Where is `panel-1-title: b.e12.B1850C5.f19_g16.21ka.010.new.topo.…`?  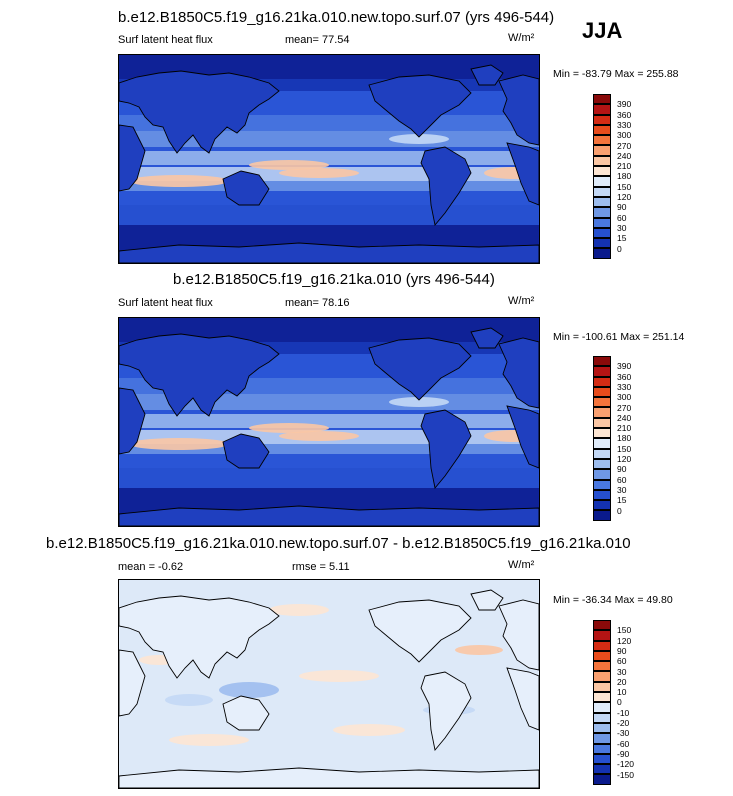 panel-1-title: b.e12.B1850C5.f19_g16.21ka.010.new.topo.… is located at coordinates (336, 17).